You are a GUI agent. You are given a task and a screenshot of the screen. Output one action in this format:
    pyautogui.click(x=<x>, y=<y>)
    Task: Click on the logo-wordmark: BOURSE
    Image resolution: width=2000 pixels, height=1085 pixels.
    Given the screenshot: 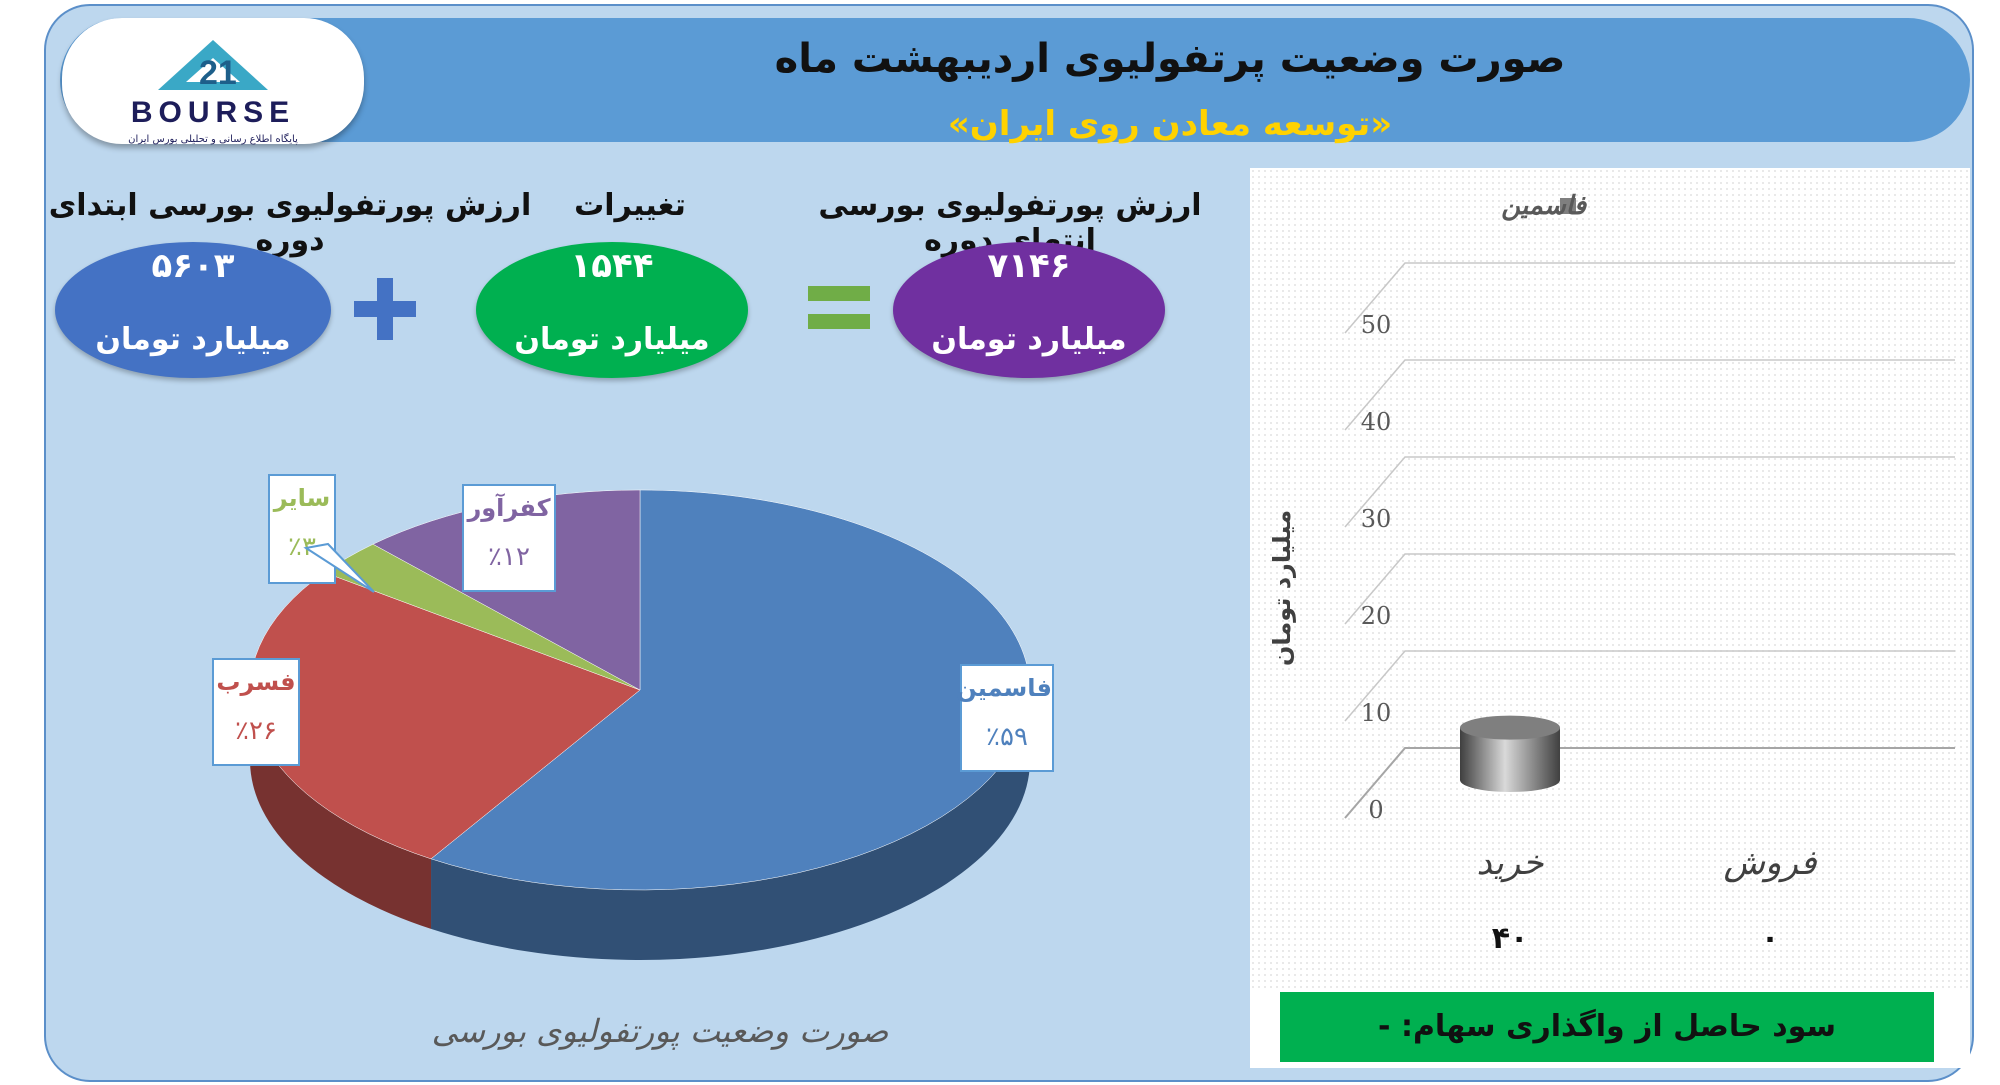 What is the action you would take?
    pyautogui.click(x=213, y=112)
    